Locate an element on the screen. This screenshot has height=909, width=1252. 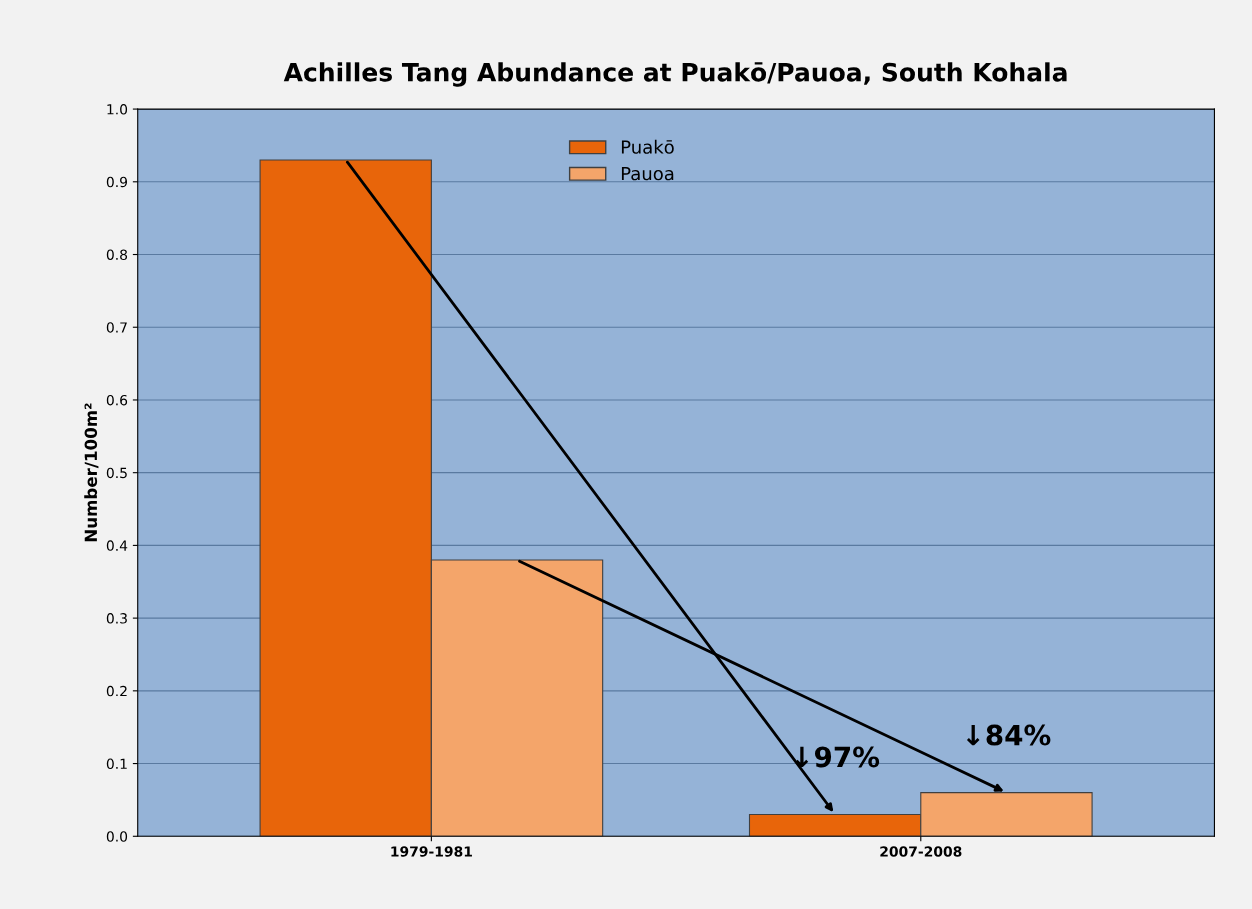
y-tick-label: 0.5 is located at coordinates (116, 473).